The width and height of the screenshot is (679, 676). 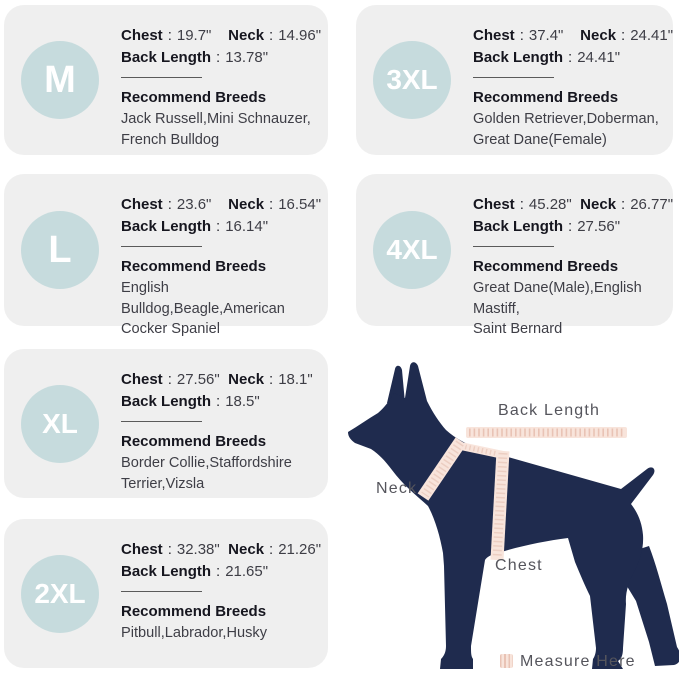 What do you see at coordinates (170, 329) in the screenshot?
I see `breed-line: Cocker Spaniel` at bounding box center [170, 329].